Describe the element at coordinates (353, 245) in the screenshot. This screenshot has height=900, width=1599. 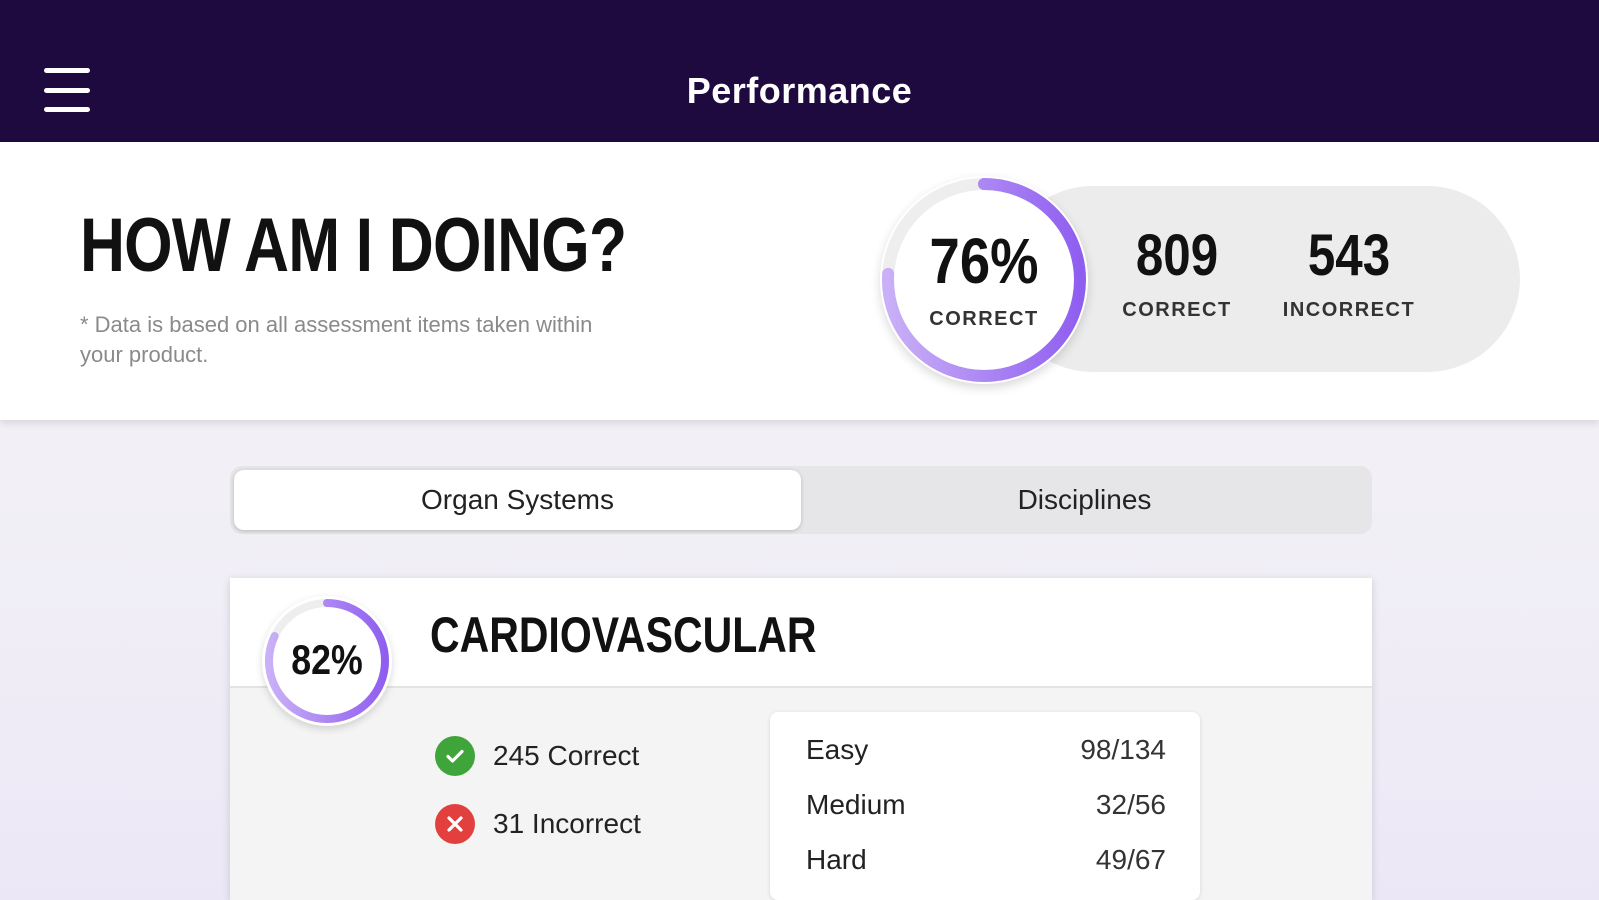
I see `headline: HOW AM I DOING?` at that location.